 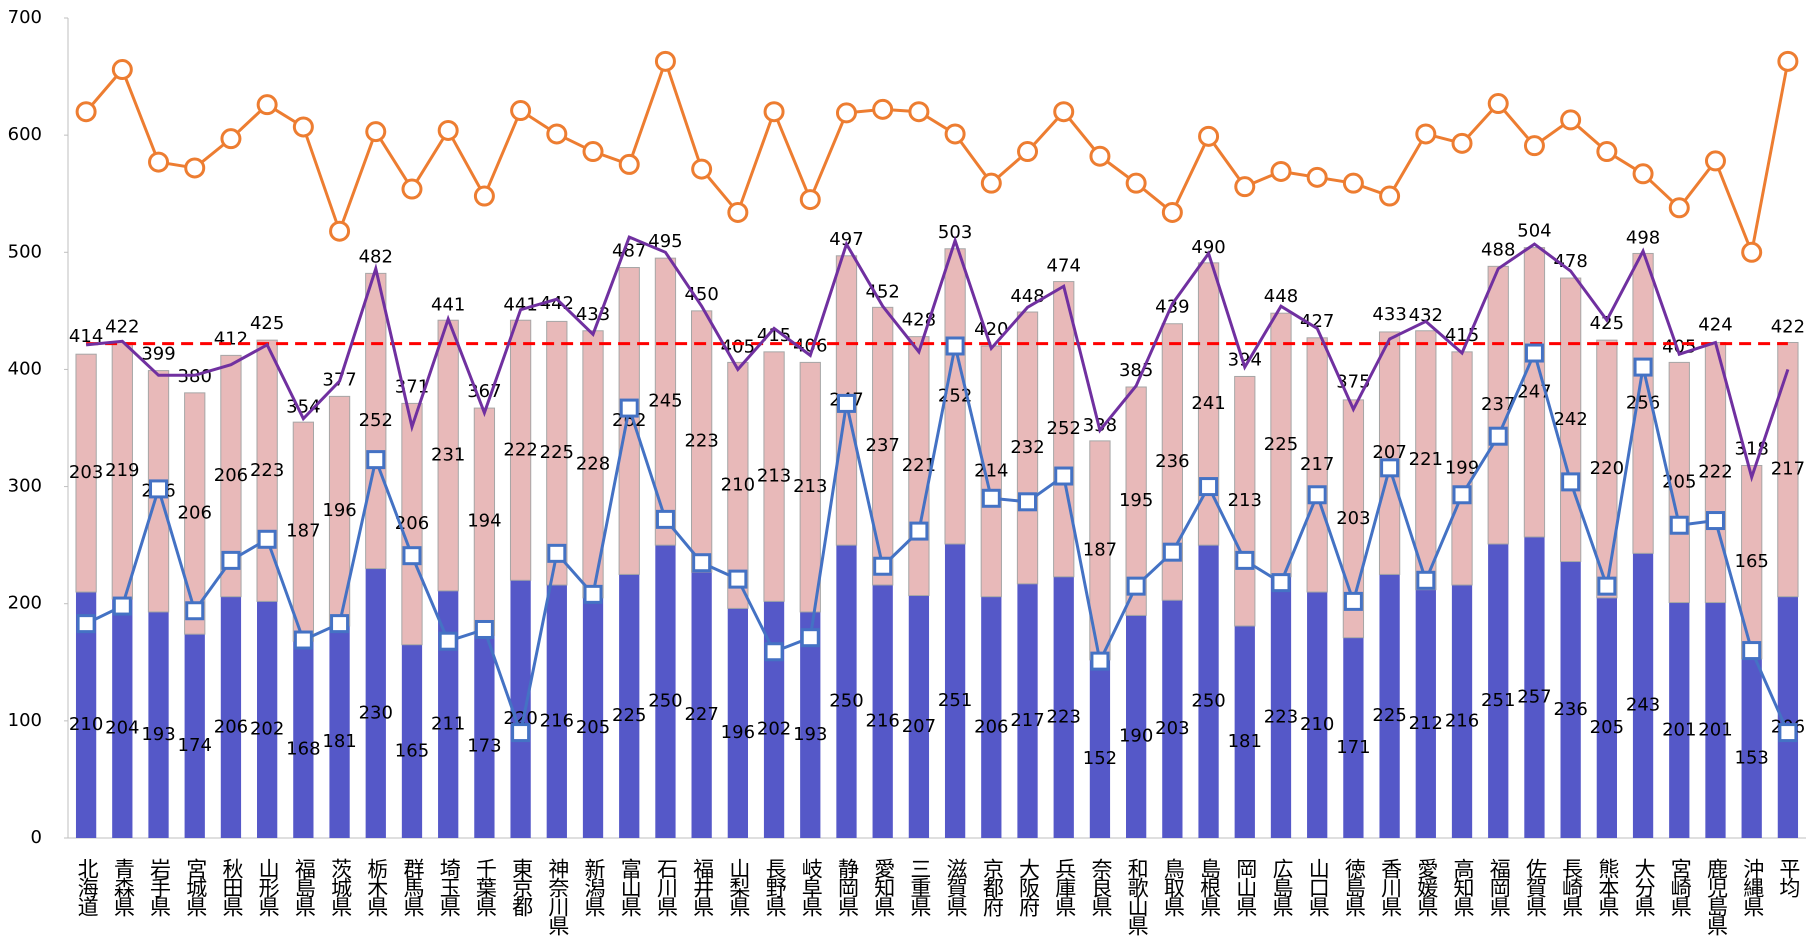 What do you see at coordinates (1752, 757) in the screenshot?
I see `data-label: 153` at bounding box center [1752, 757].